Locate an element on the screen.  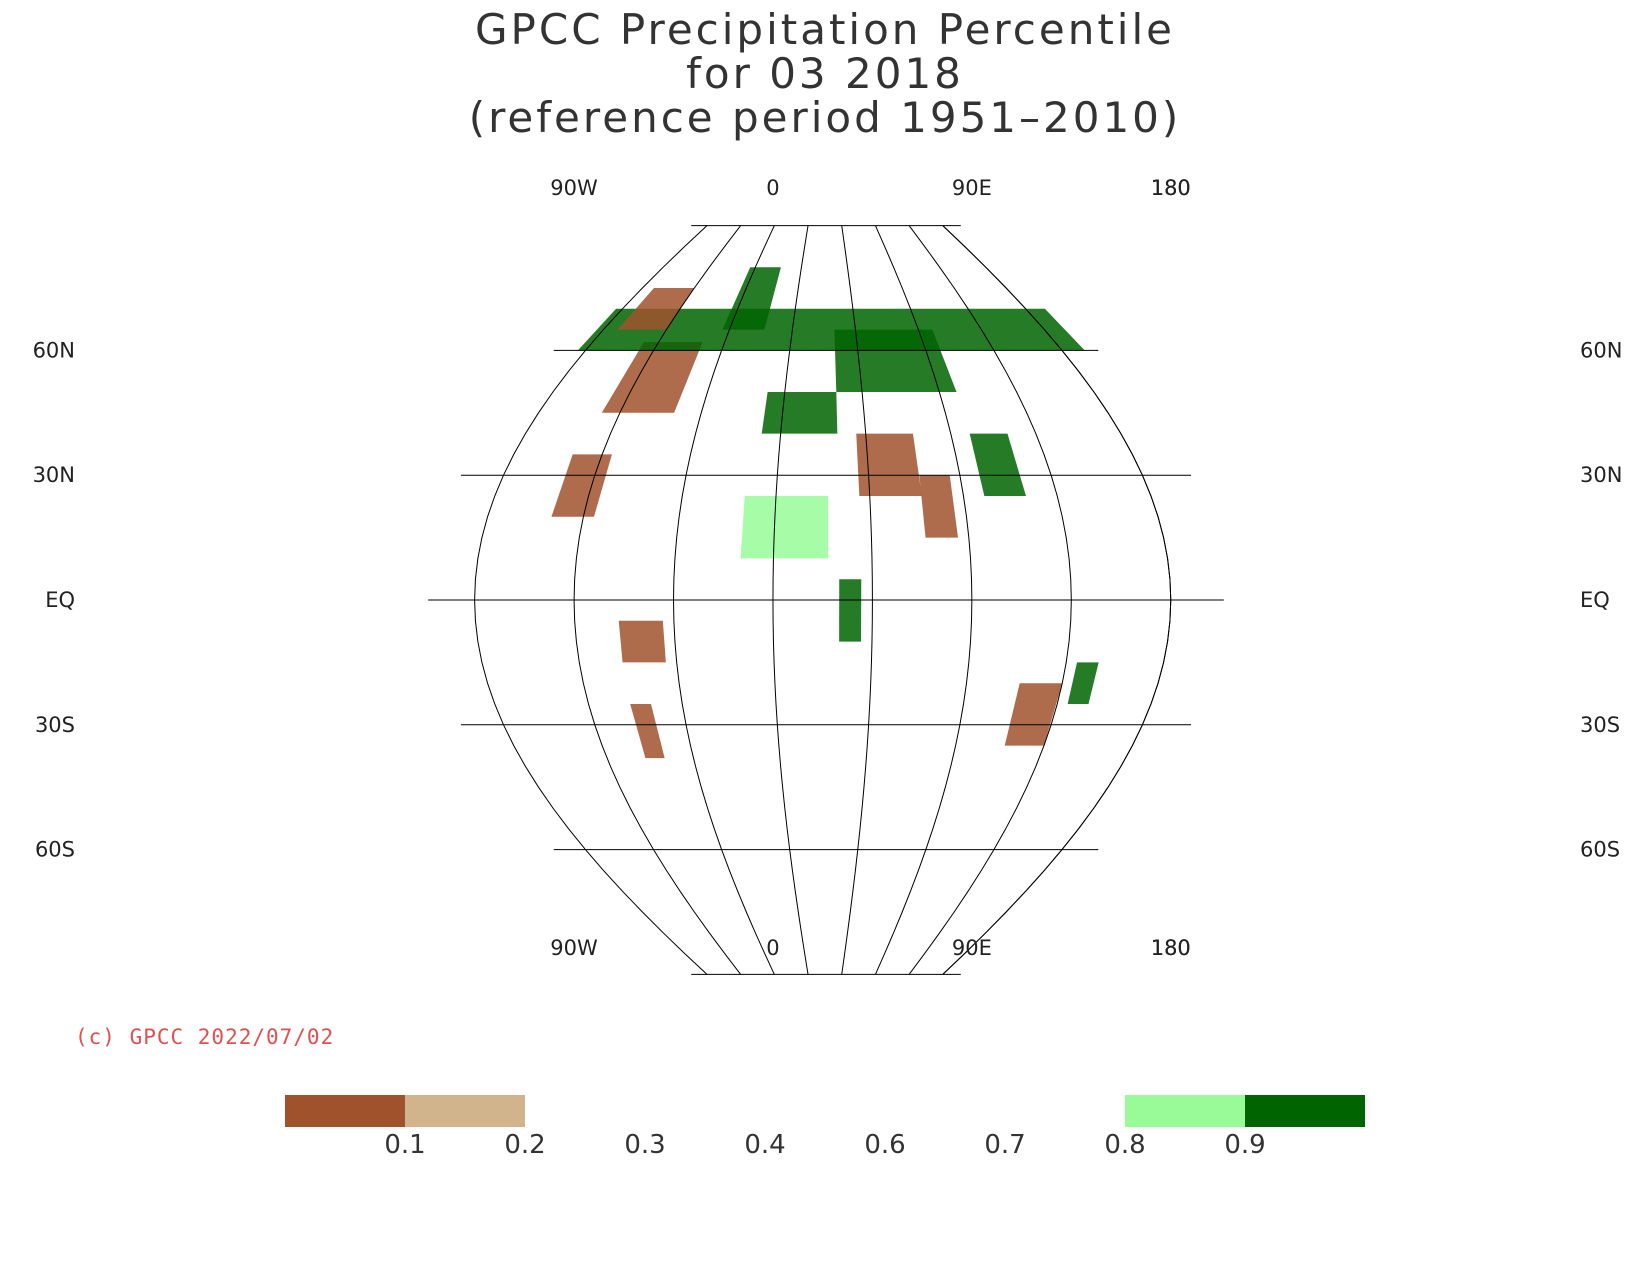
region-russia is located at coordinates (895, 360).